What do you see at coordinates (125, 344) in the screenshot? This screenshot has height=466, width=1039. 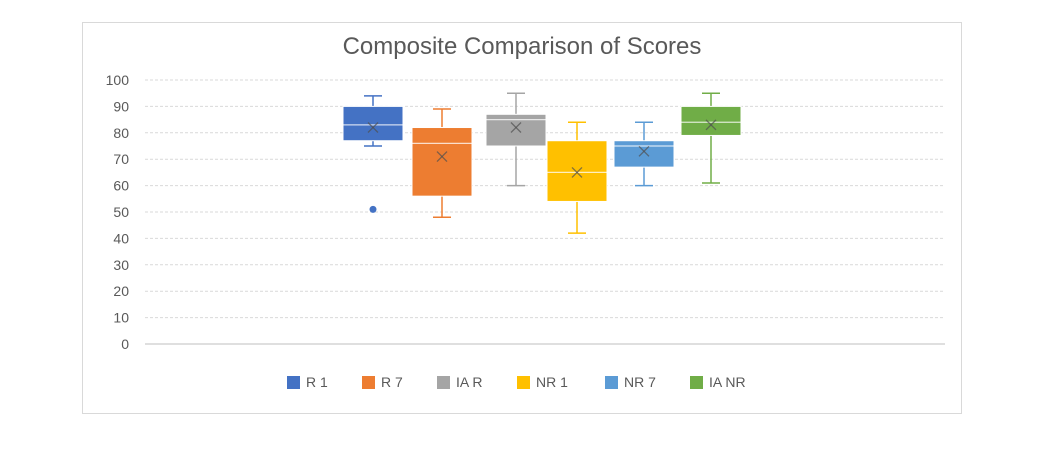 I see `y-tick-label-0: 0` at bounding box center [125, 344].